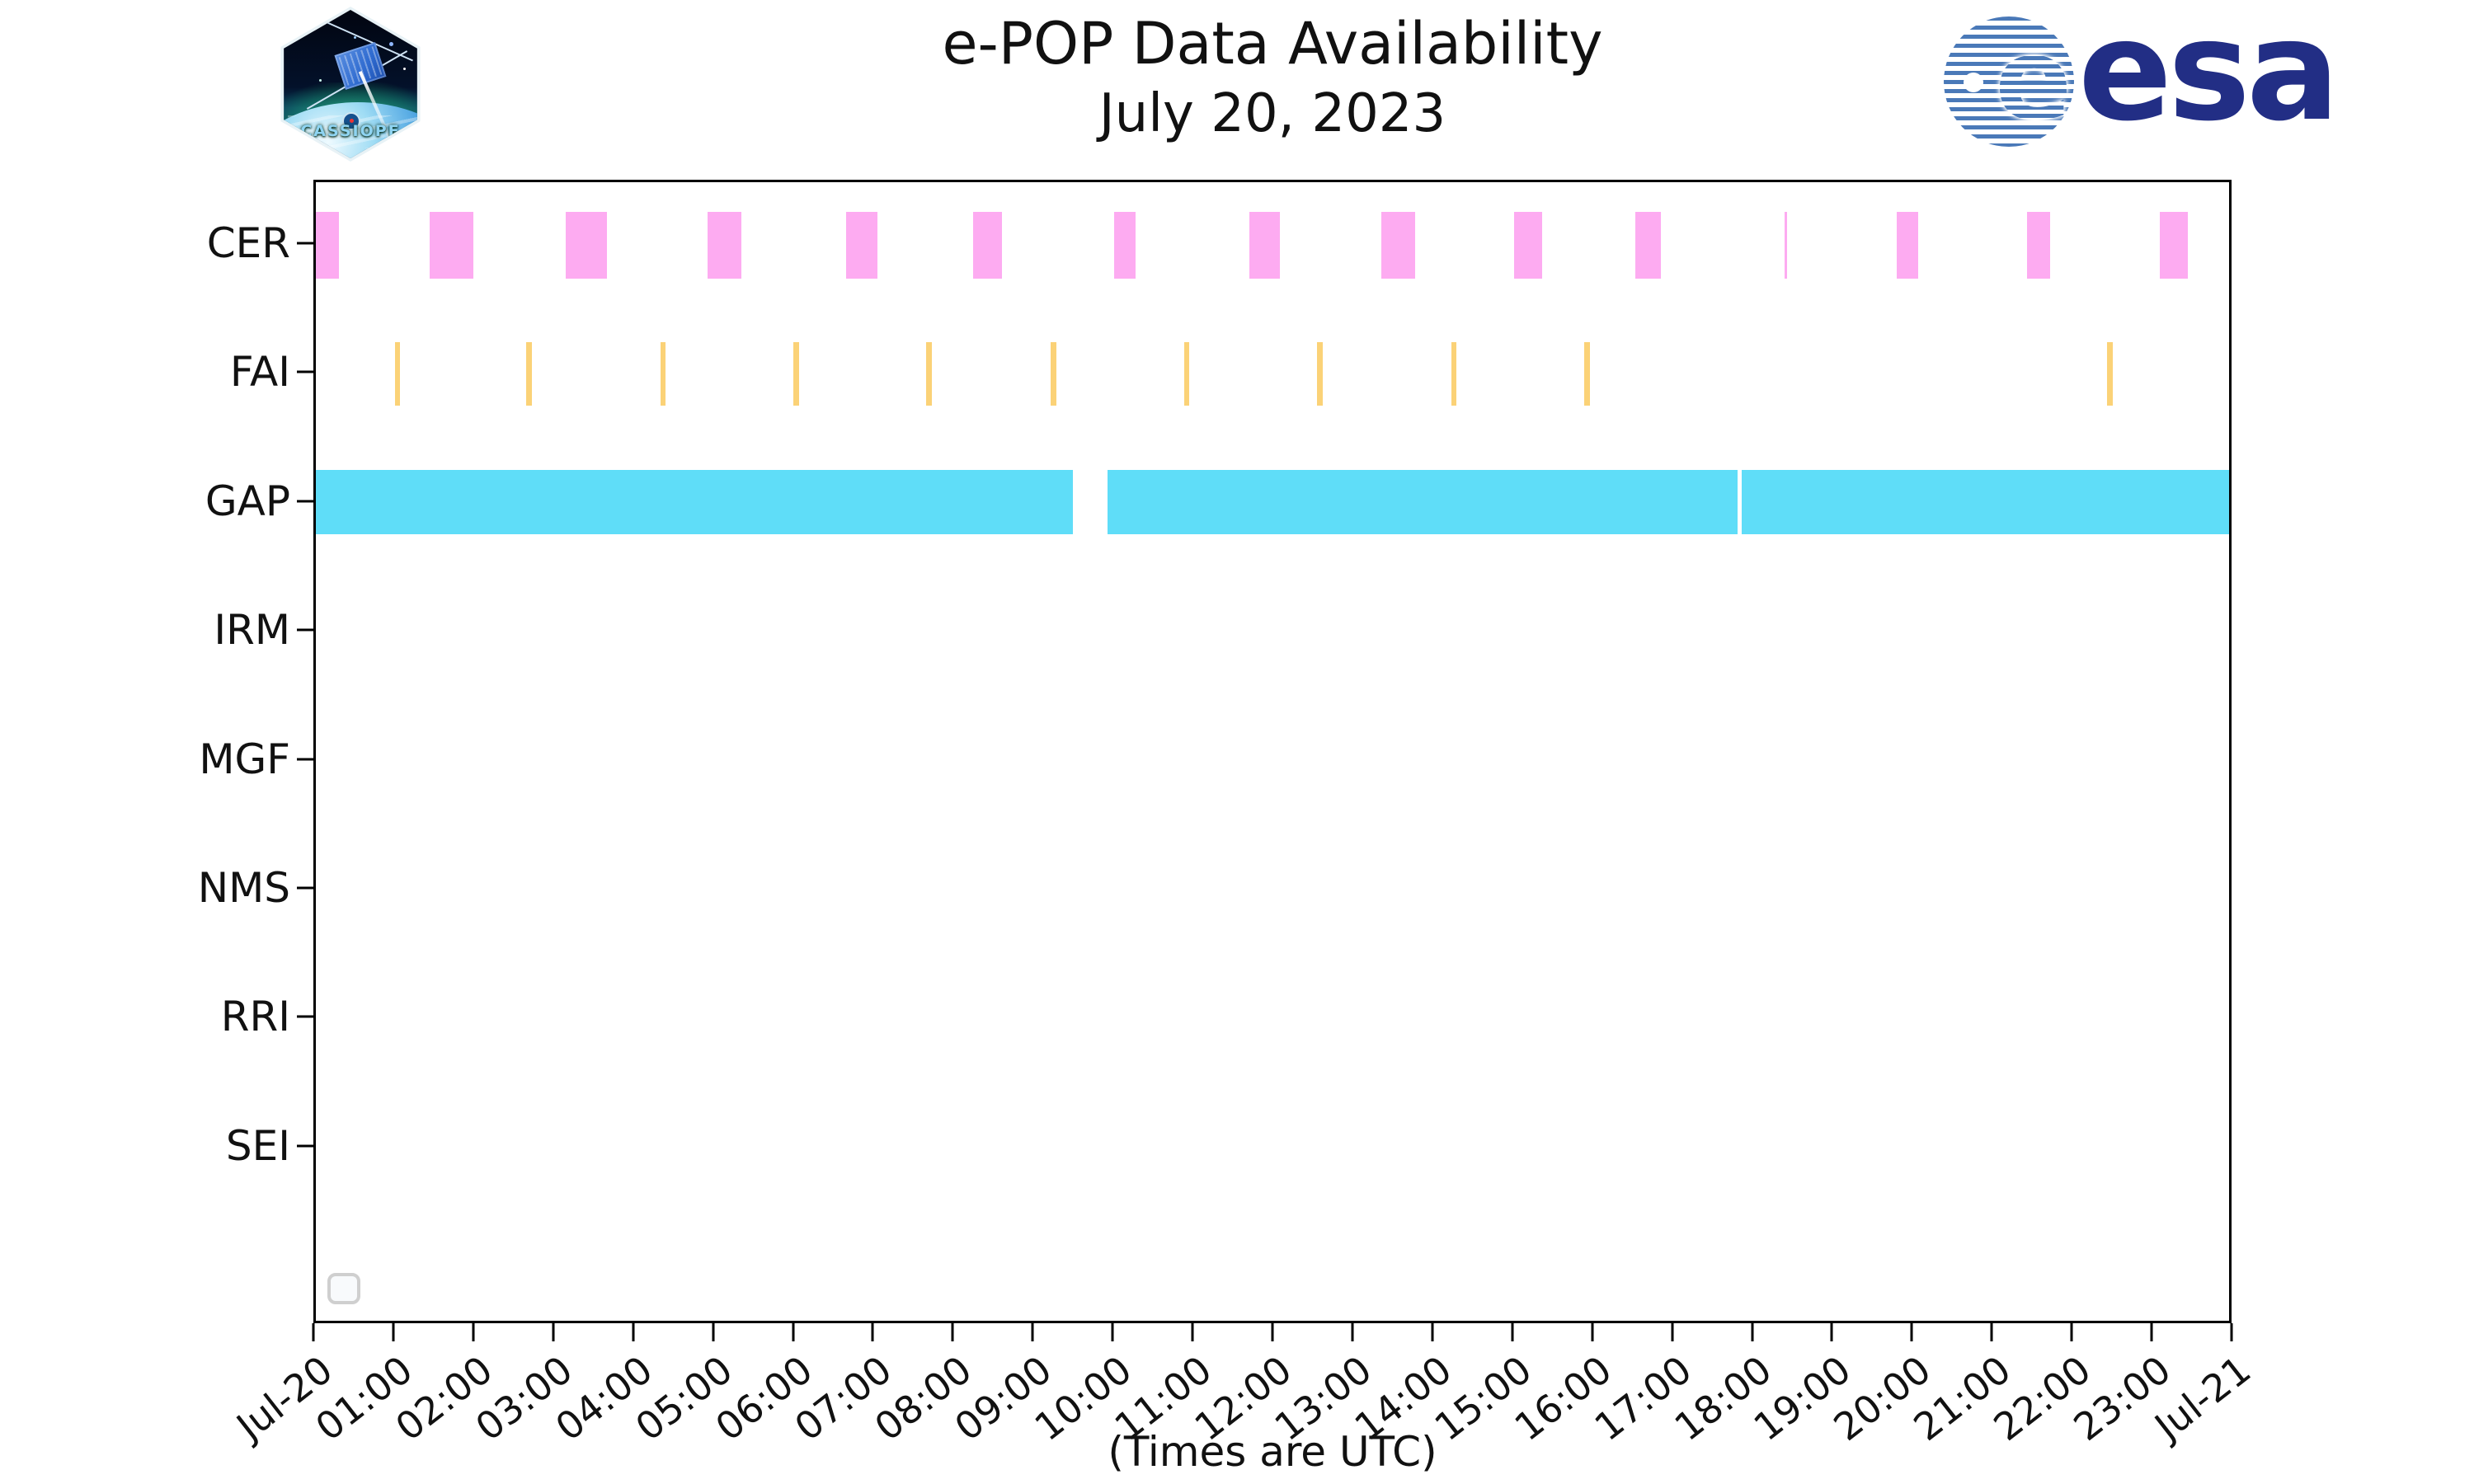 This screenshot has width=2474, height=1484. I want to click on cassiope-patch-art: CASSIOPE, so click(350, 84).